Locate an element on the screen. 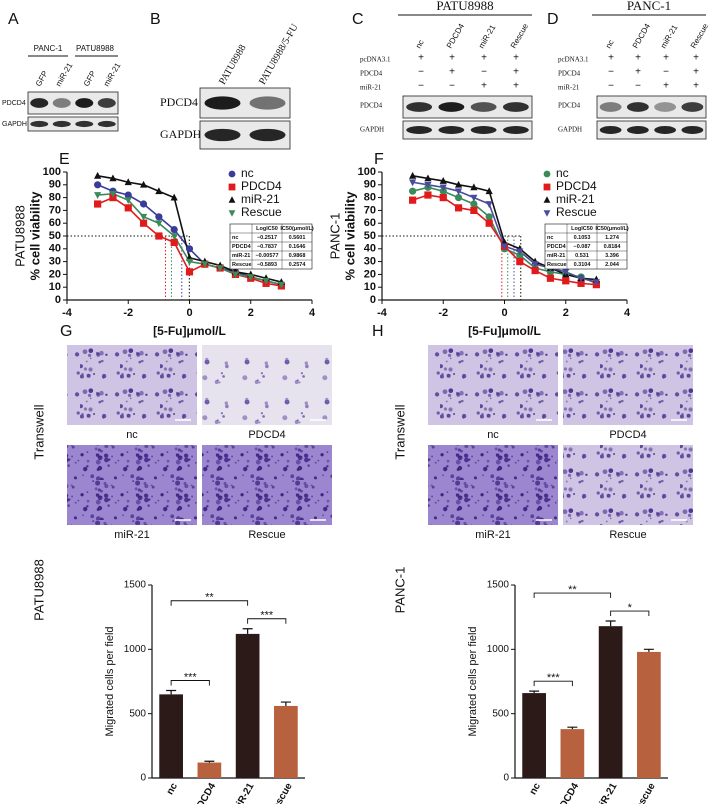  table-cell: 3.396 is located at coordinates (612, 256).